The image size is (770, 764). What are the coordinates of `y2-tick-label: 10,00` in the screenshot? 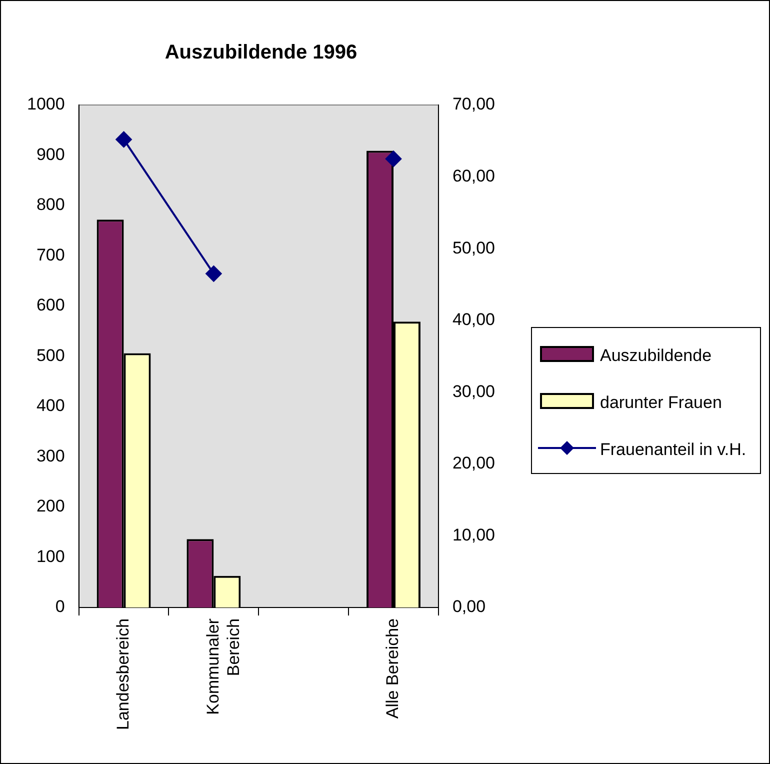 It's located at (474, 534).